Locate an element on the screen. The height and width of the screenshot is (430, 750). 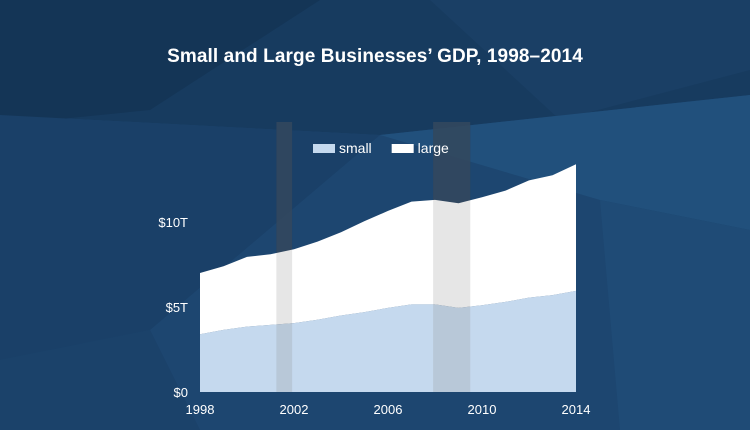
legend-label-small: small is located at coordinates (355, 148).